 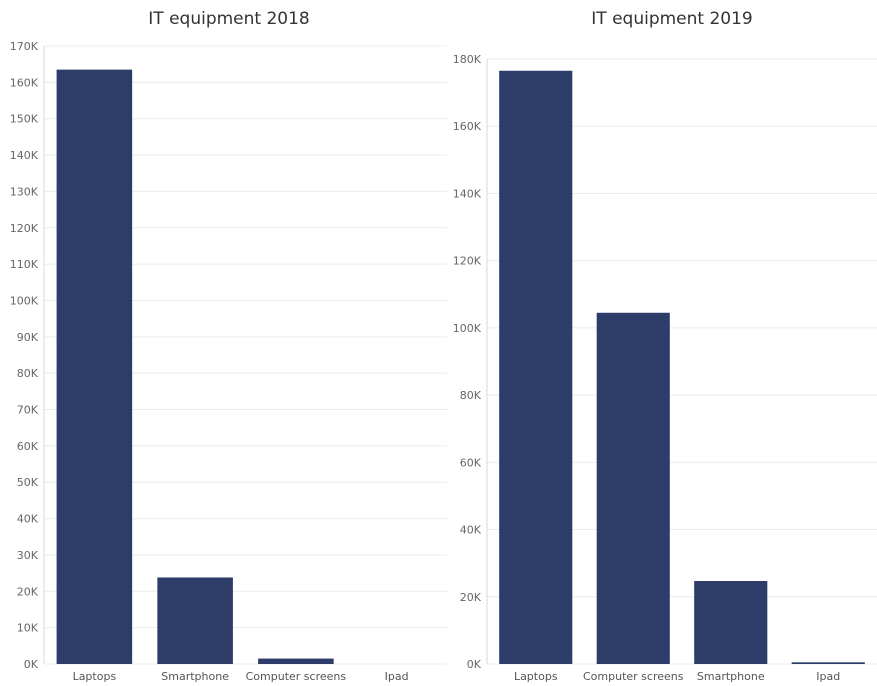 What do you see at coordinates (671, 19) in the screenshot?
I see `chart-title: IT equipment 2019` at bounding box center [671, 19].